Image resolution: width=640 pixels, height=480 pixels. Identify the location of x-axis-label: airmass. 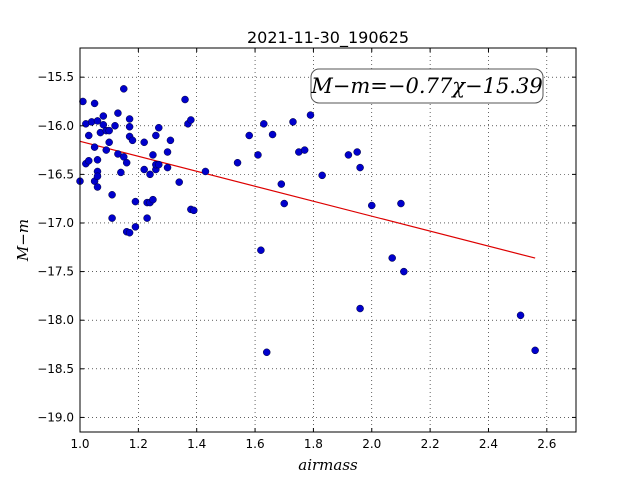
(328, 465).